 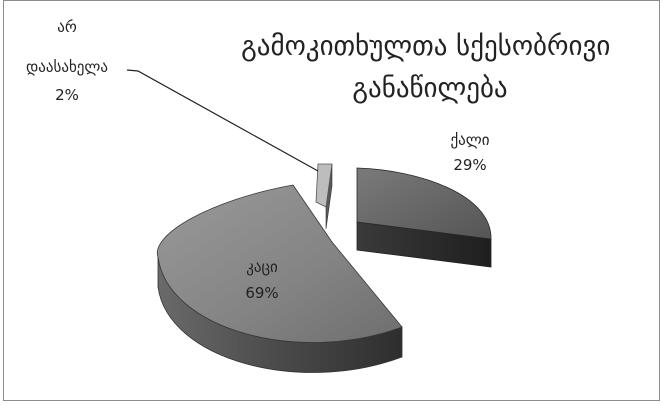 What do you see at coordinates (429, 88) in the screenshot?
I see `chart-title-line-2: განაწილება` at bounding box center [429, 88].